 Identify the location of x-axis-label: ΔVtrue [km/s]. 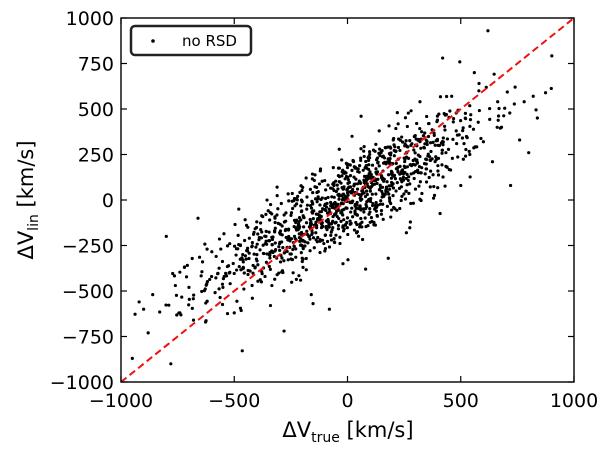
(347, 432).